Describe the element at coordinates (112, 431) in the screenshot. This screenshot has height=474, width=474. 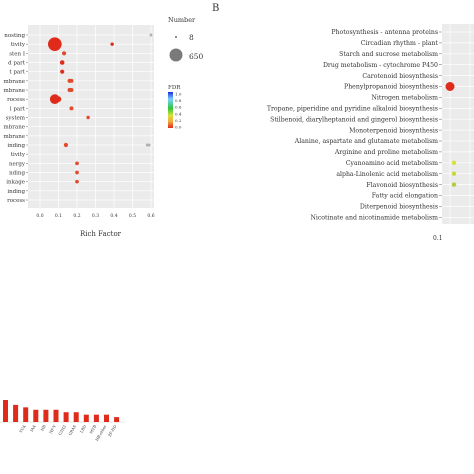
I see `bar-tick-label: ZF-HD` at that location.